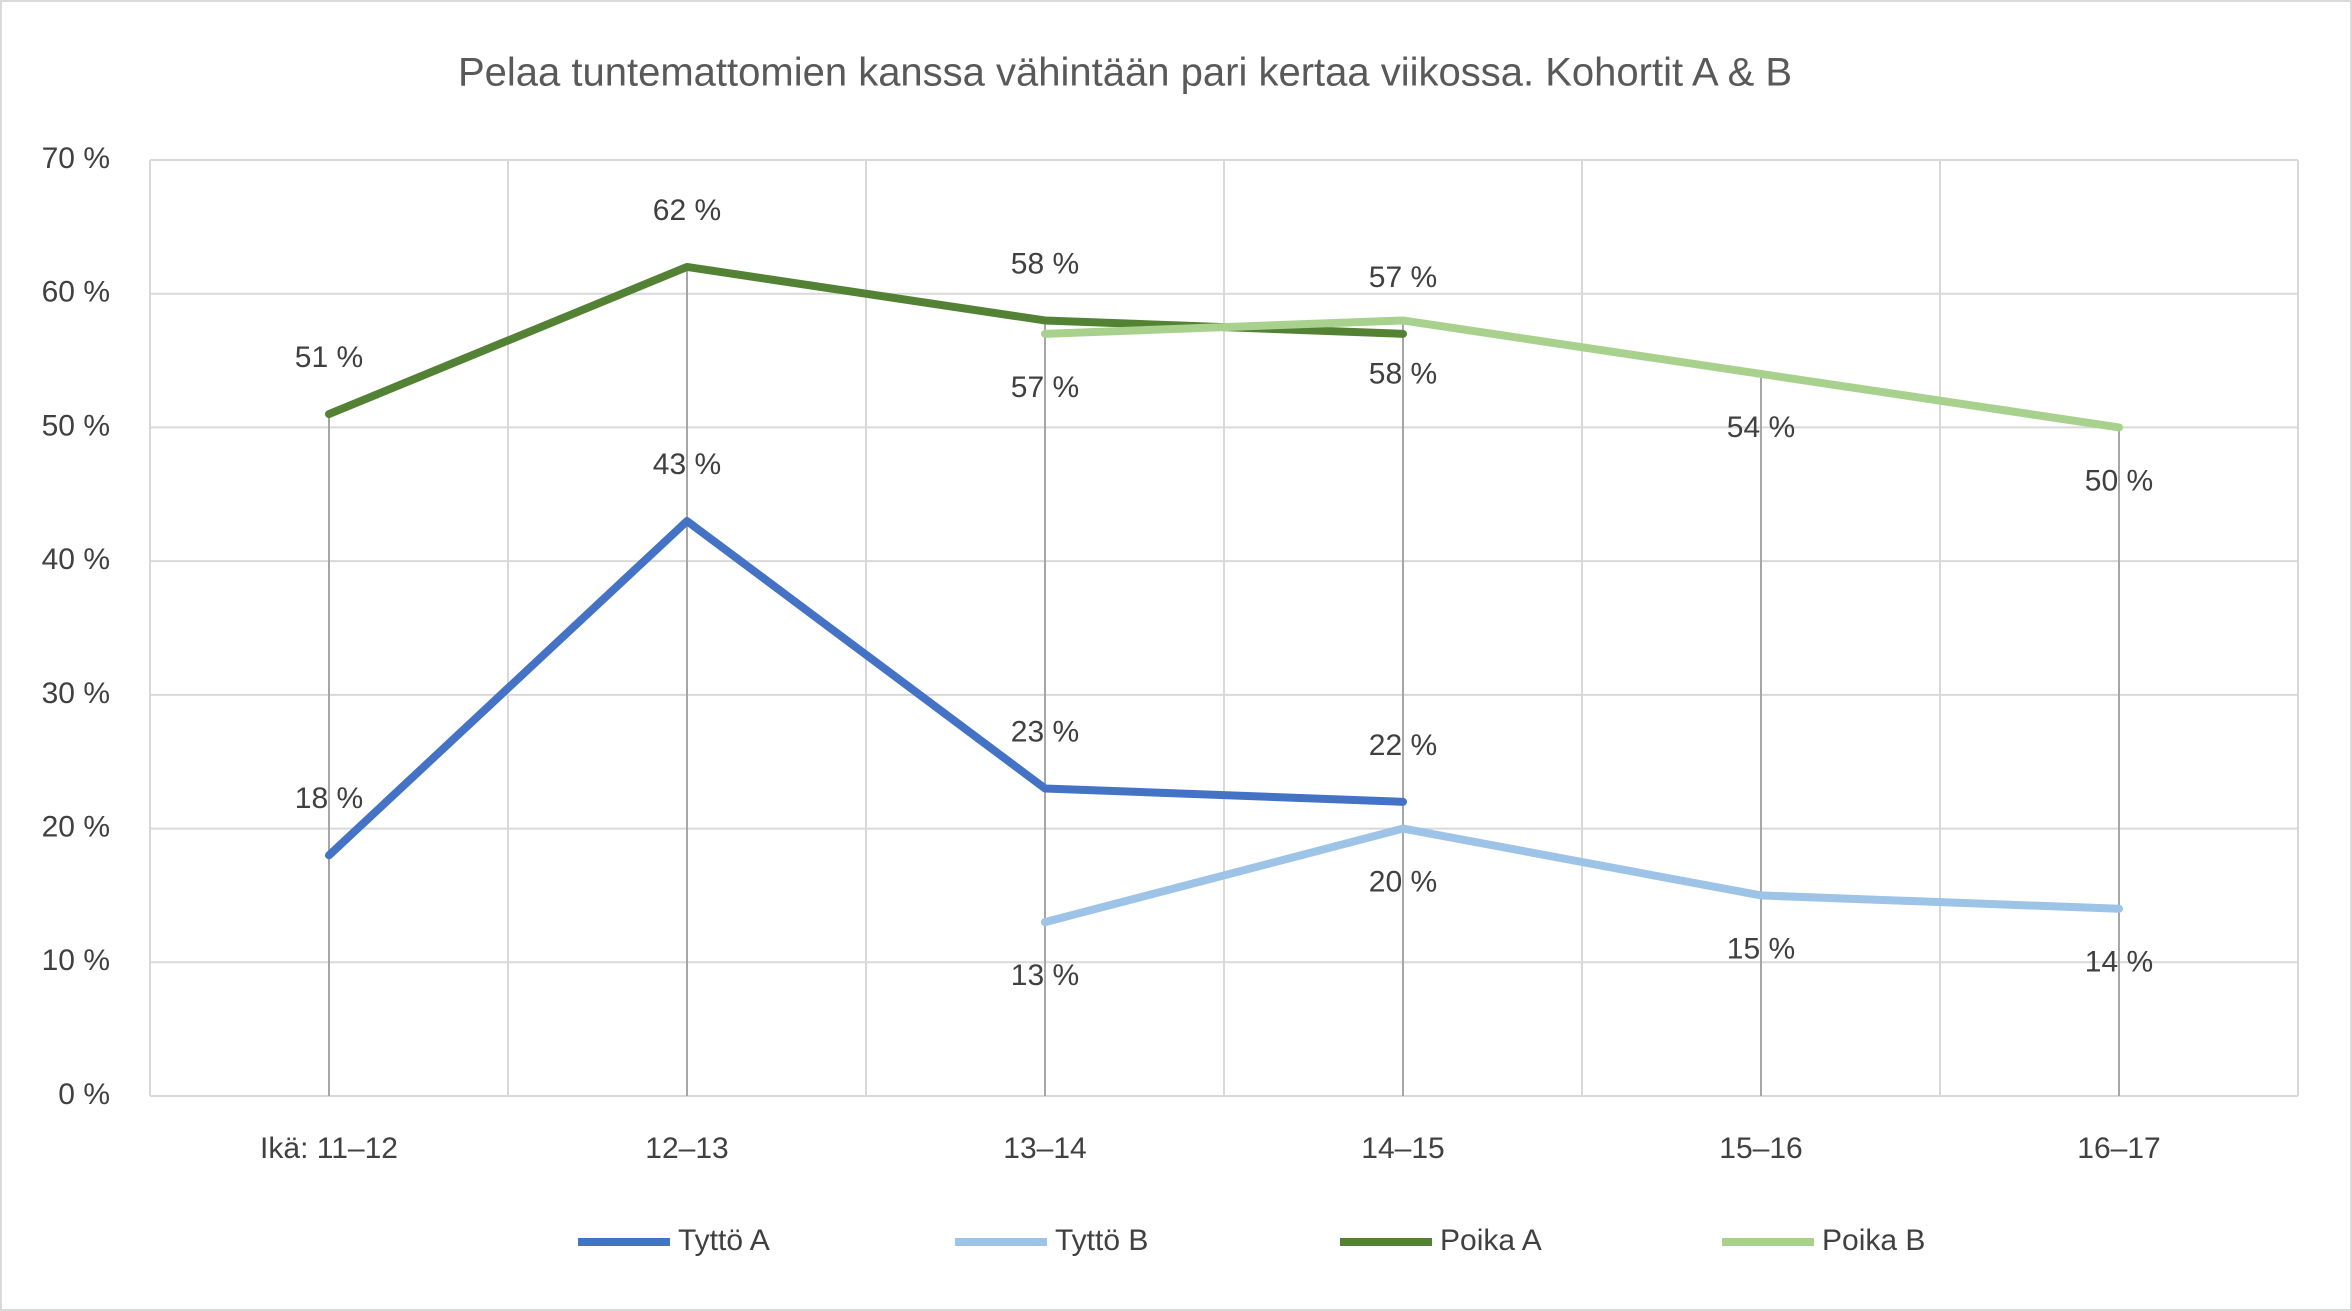 The image size is (2352, 1311). I want to click on y-tick-label: 20 %, so click(76, 826).